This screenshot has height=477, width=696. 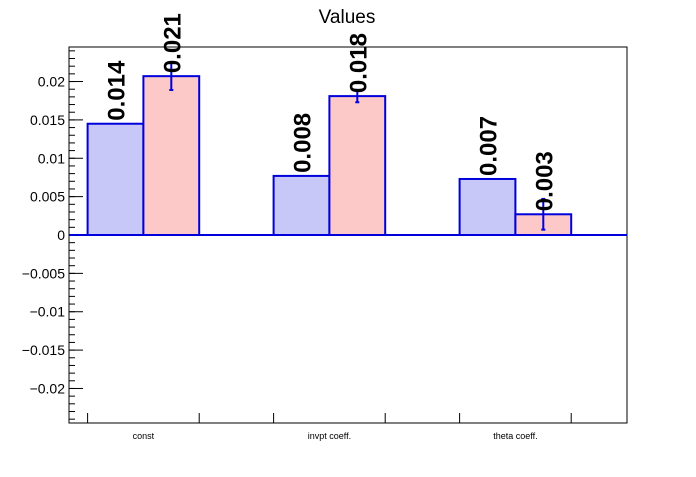 What do you see at coordinates (47, 120) in the screenshot?
I see `y-tick-label: 0.015` at bounding box center [47, 120].